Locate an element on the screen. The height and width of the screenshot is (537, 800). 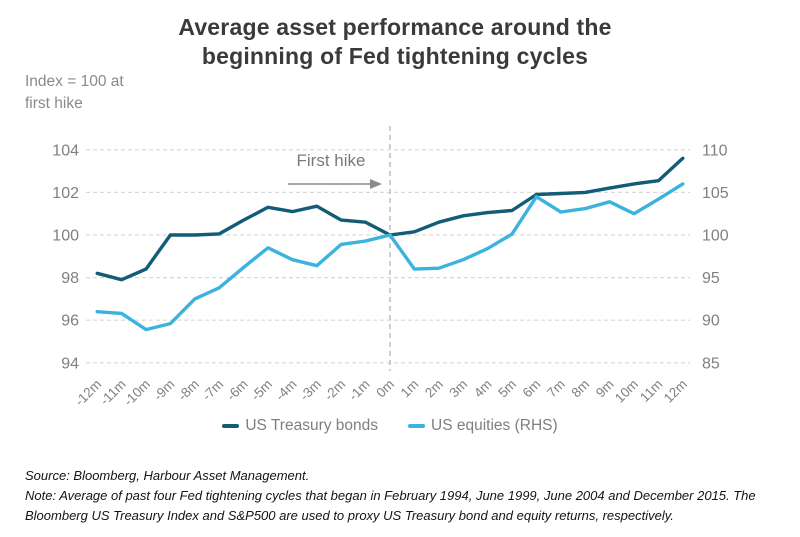
x-axis-tick: -2m is located at coordinates (334, 390).